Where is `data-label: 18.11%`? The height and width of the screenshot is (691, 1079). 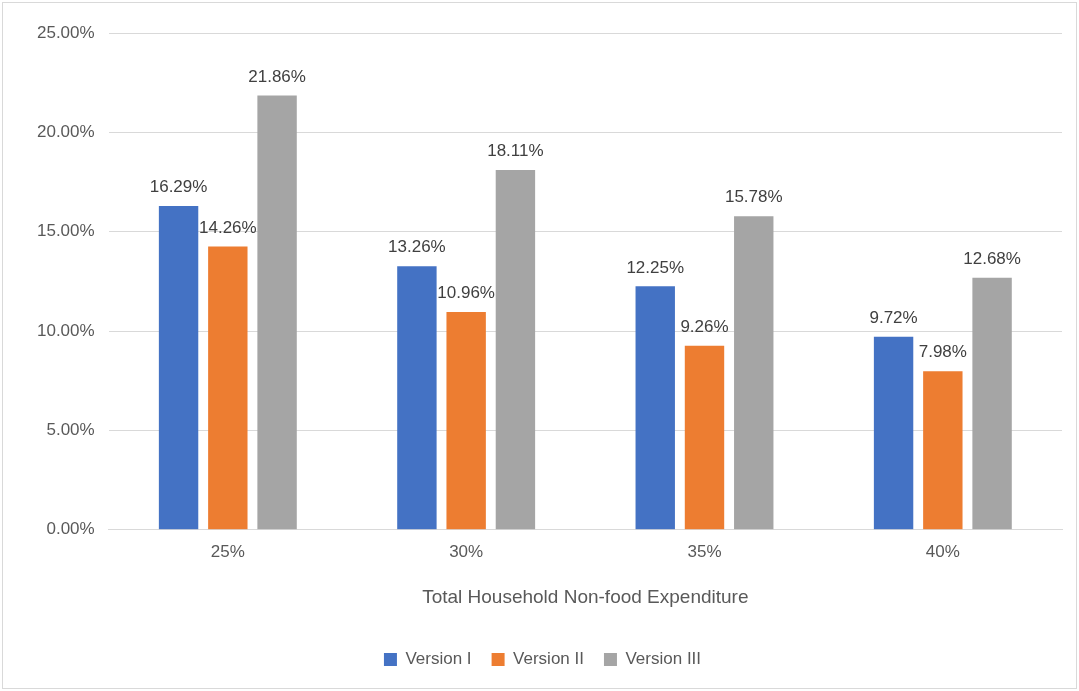 data-label: 18.11% is located at coordinates (515, 151).